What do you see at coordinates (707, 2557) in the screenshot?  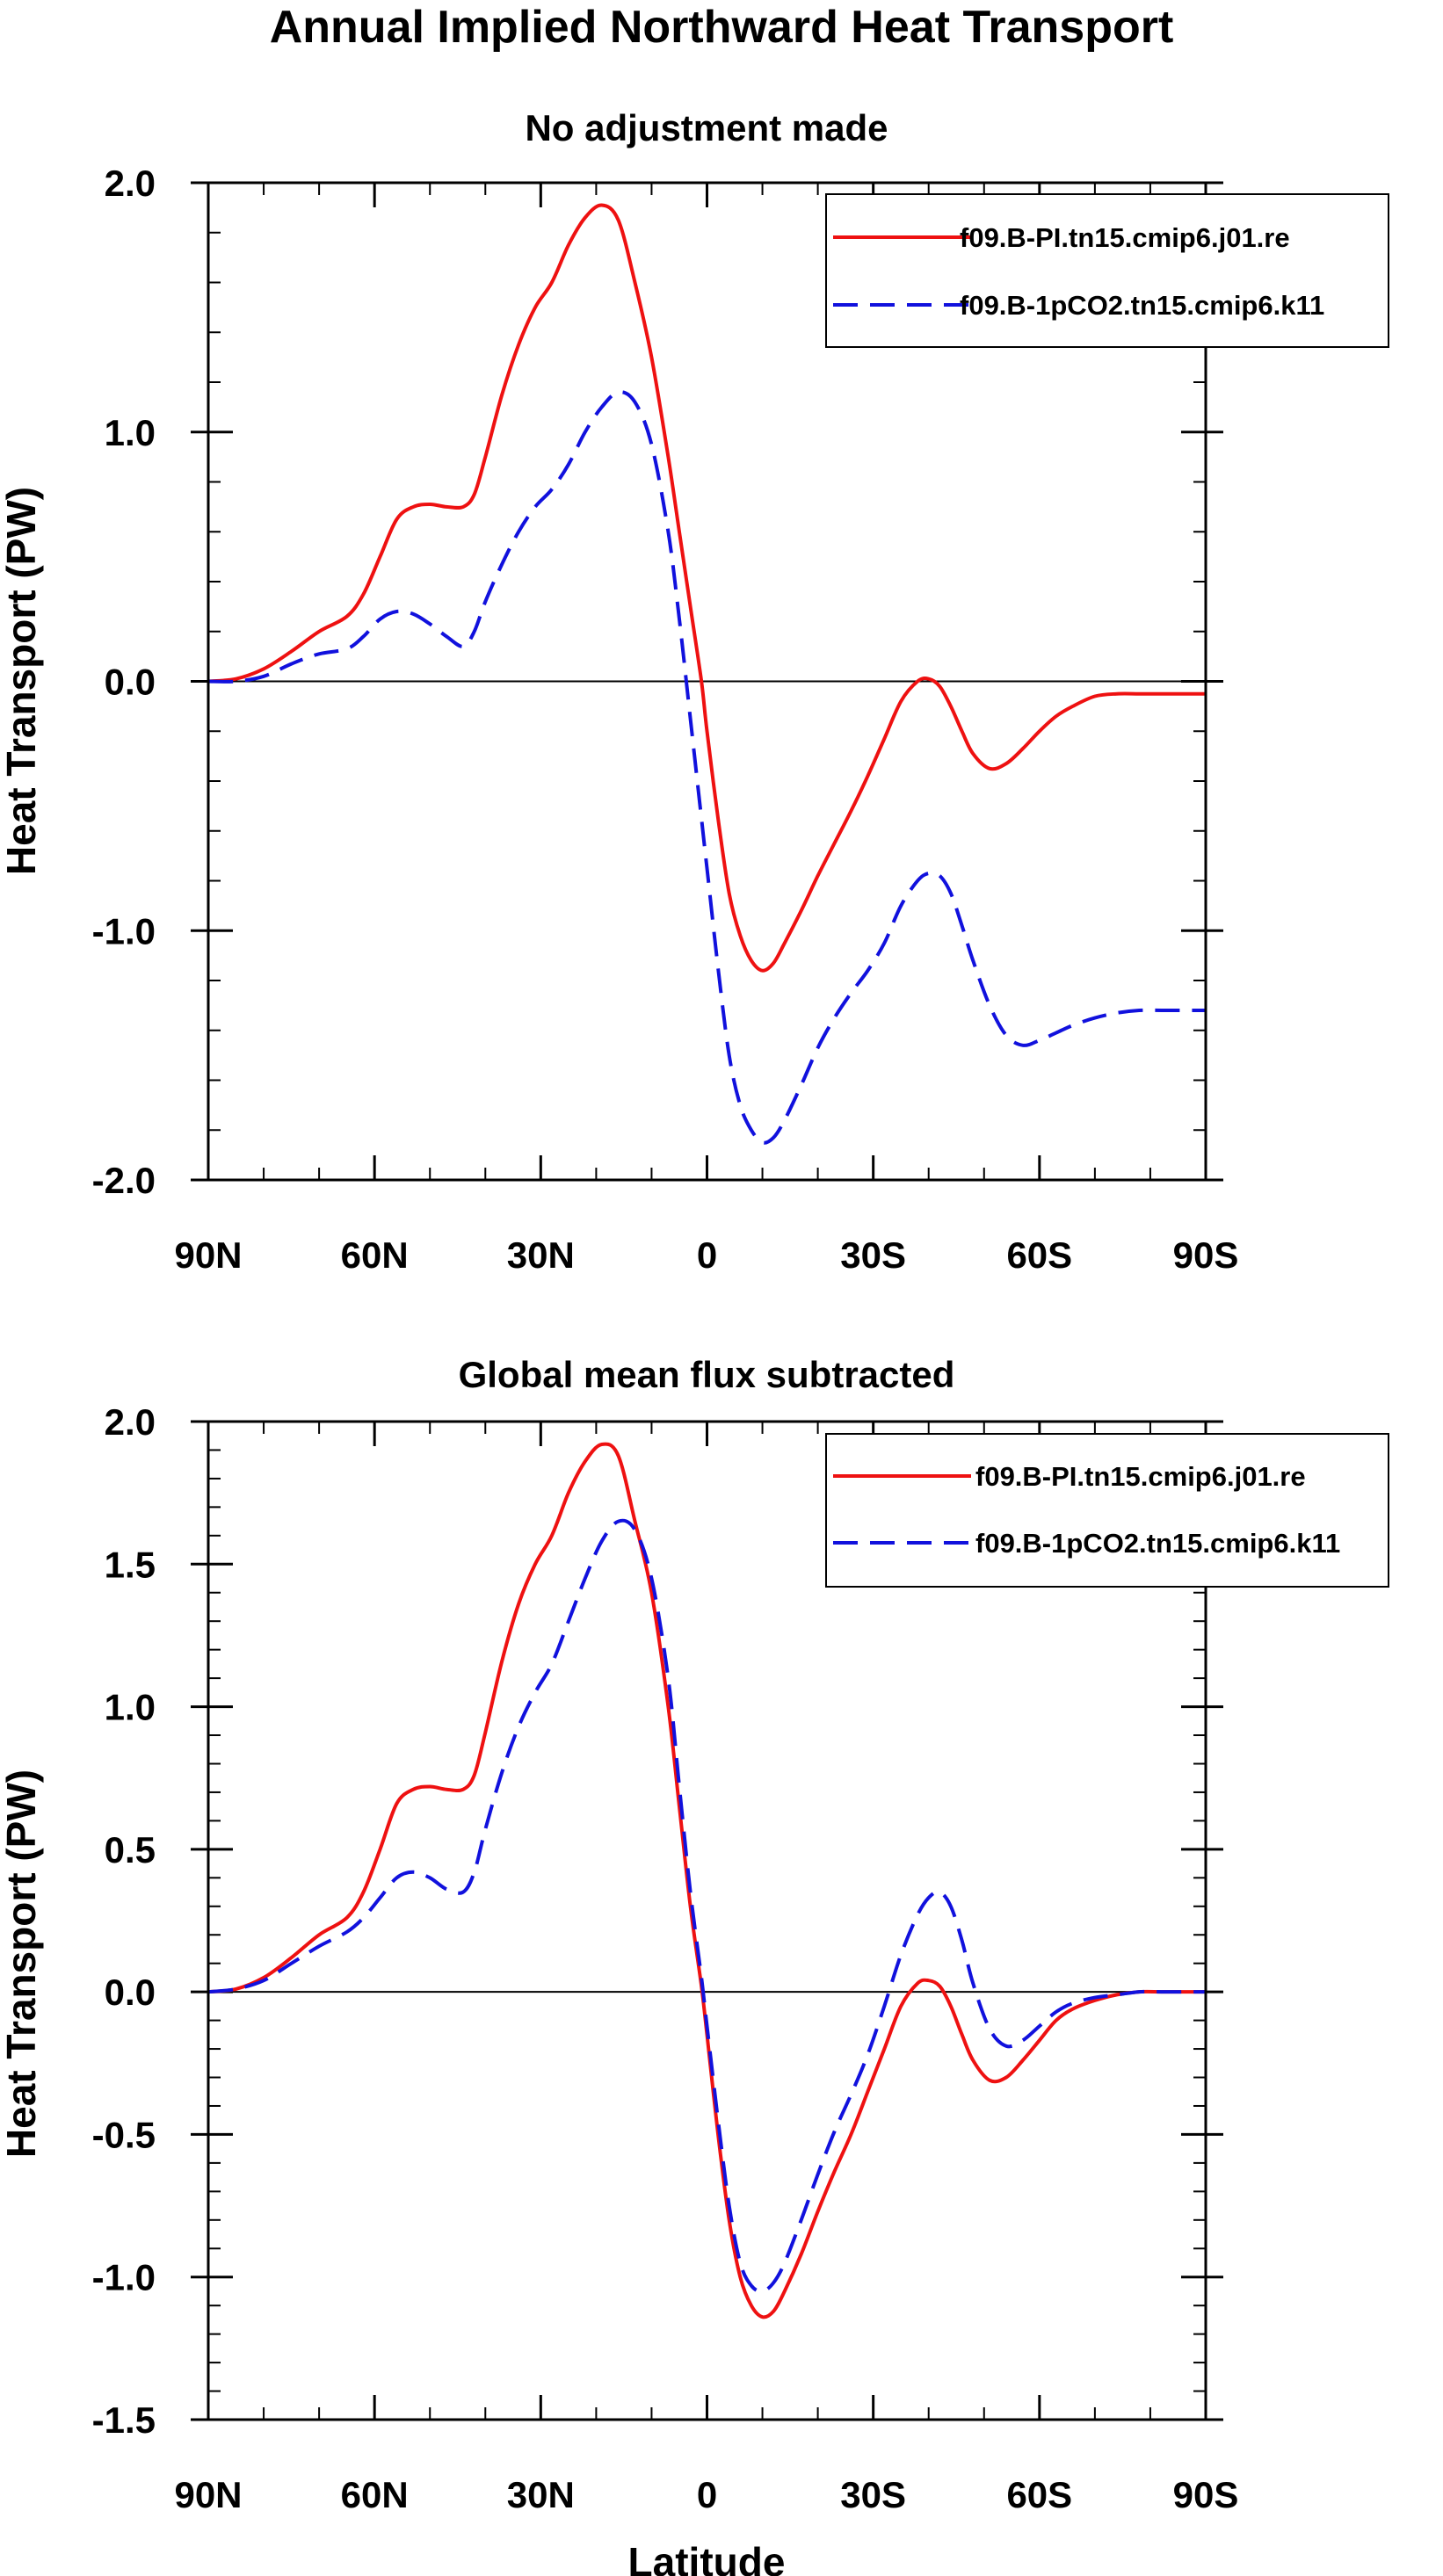 I see `x-axis-title: Latitude` at bounding box center [707, 2557].